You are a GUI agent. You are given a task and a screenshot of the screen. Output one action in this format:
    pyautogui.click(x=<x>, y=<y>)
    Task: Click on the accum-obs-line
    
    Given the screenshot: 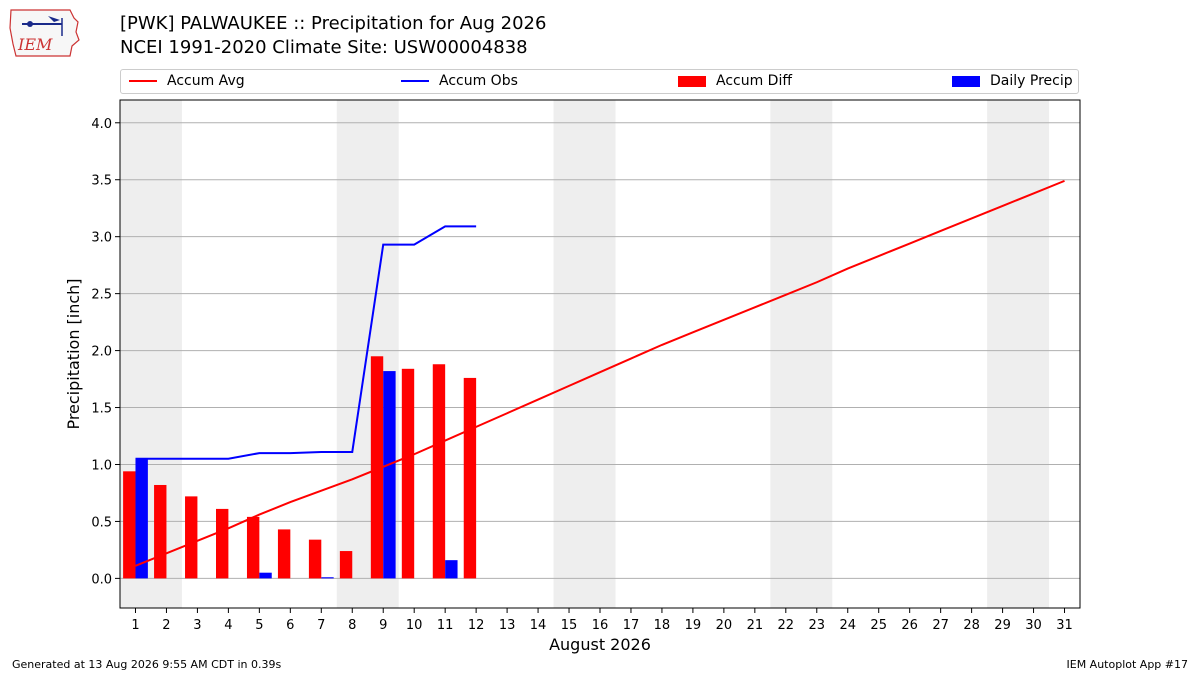 What is the action you would take?
    pyautogui.click(x=306, y=342)
    